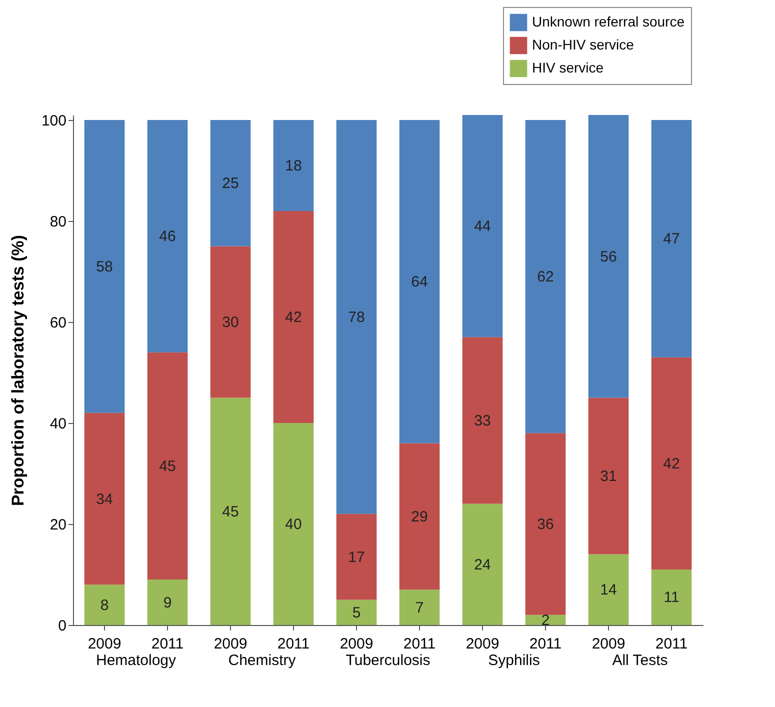 This screenshot has width=775, height=707. What do you see at coordinates (640, 660) in the screenshot?
I see `text: All Tests` at bounding box center [640, 660].